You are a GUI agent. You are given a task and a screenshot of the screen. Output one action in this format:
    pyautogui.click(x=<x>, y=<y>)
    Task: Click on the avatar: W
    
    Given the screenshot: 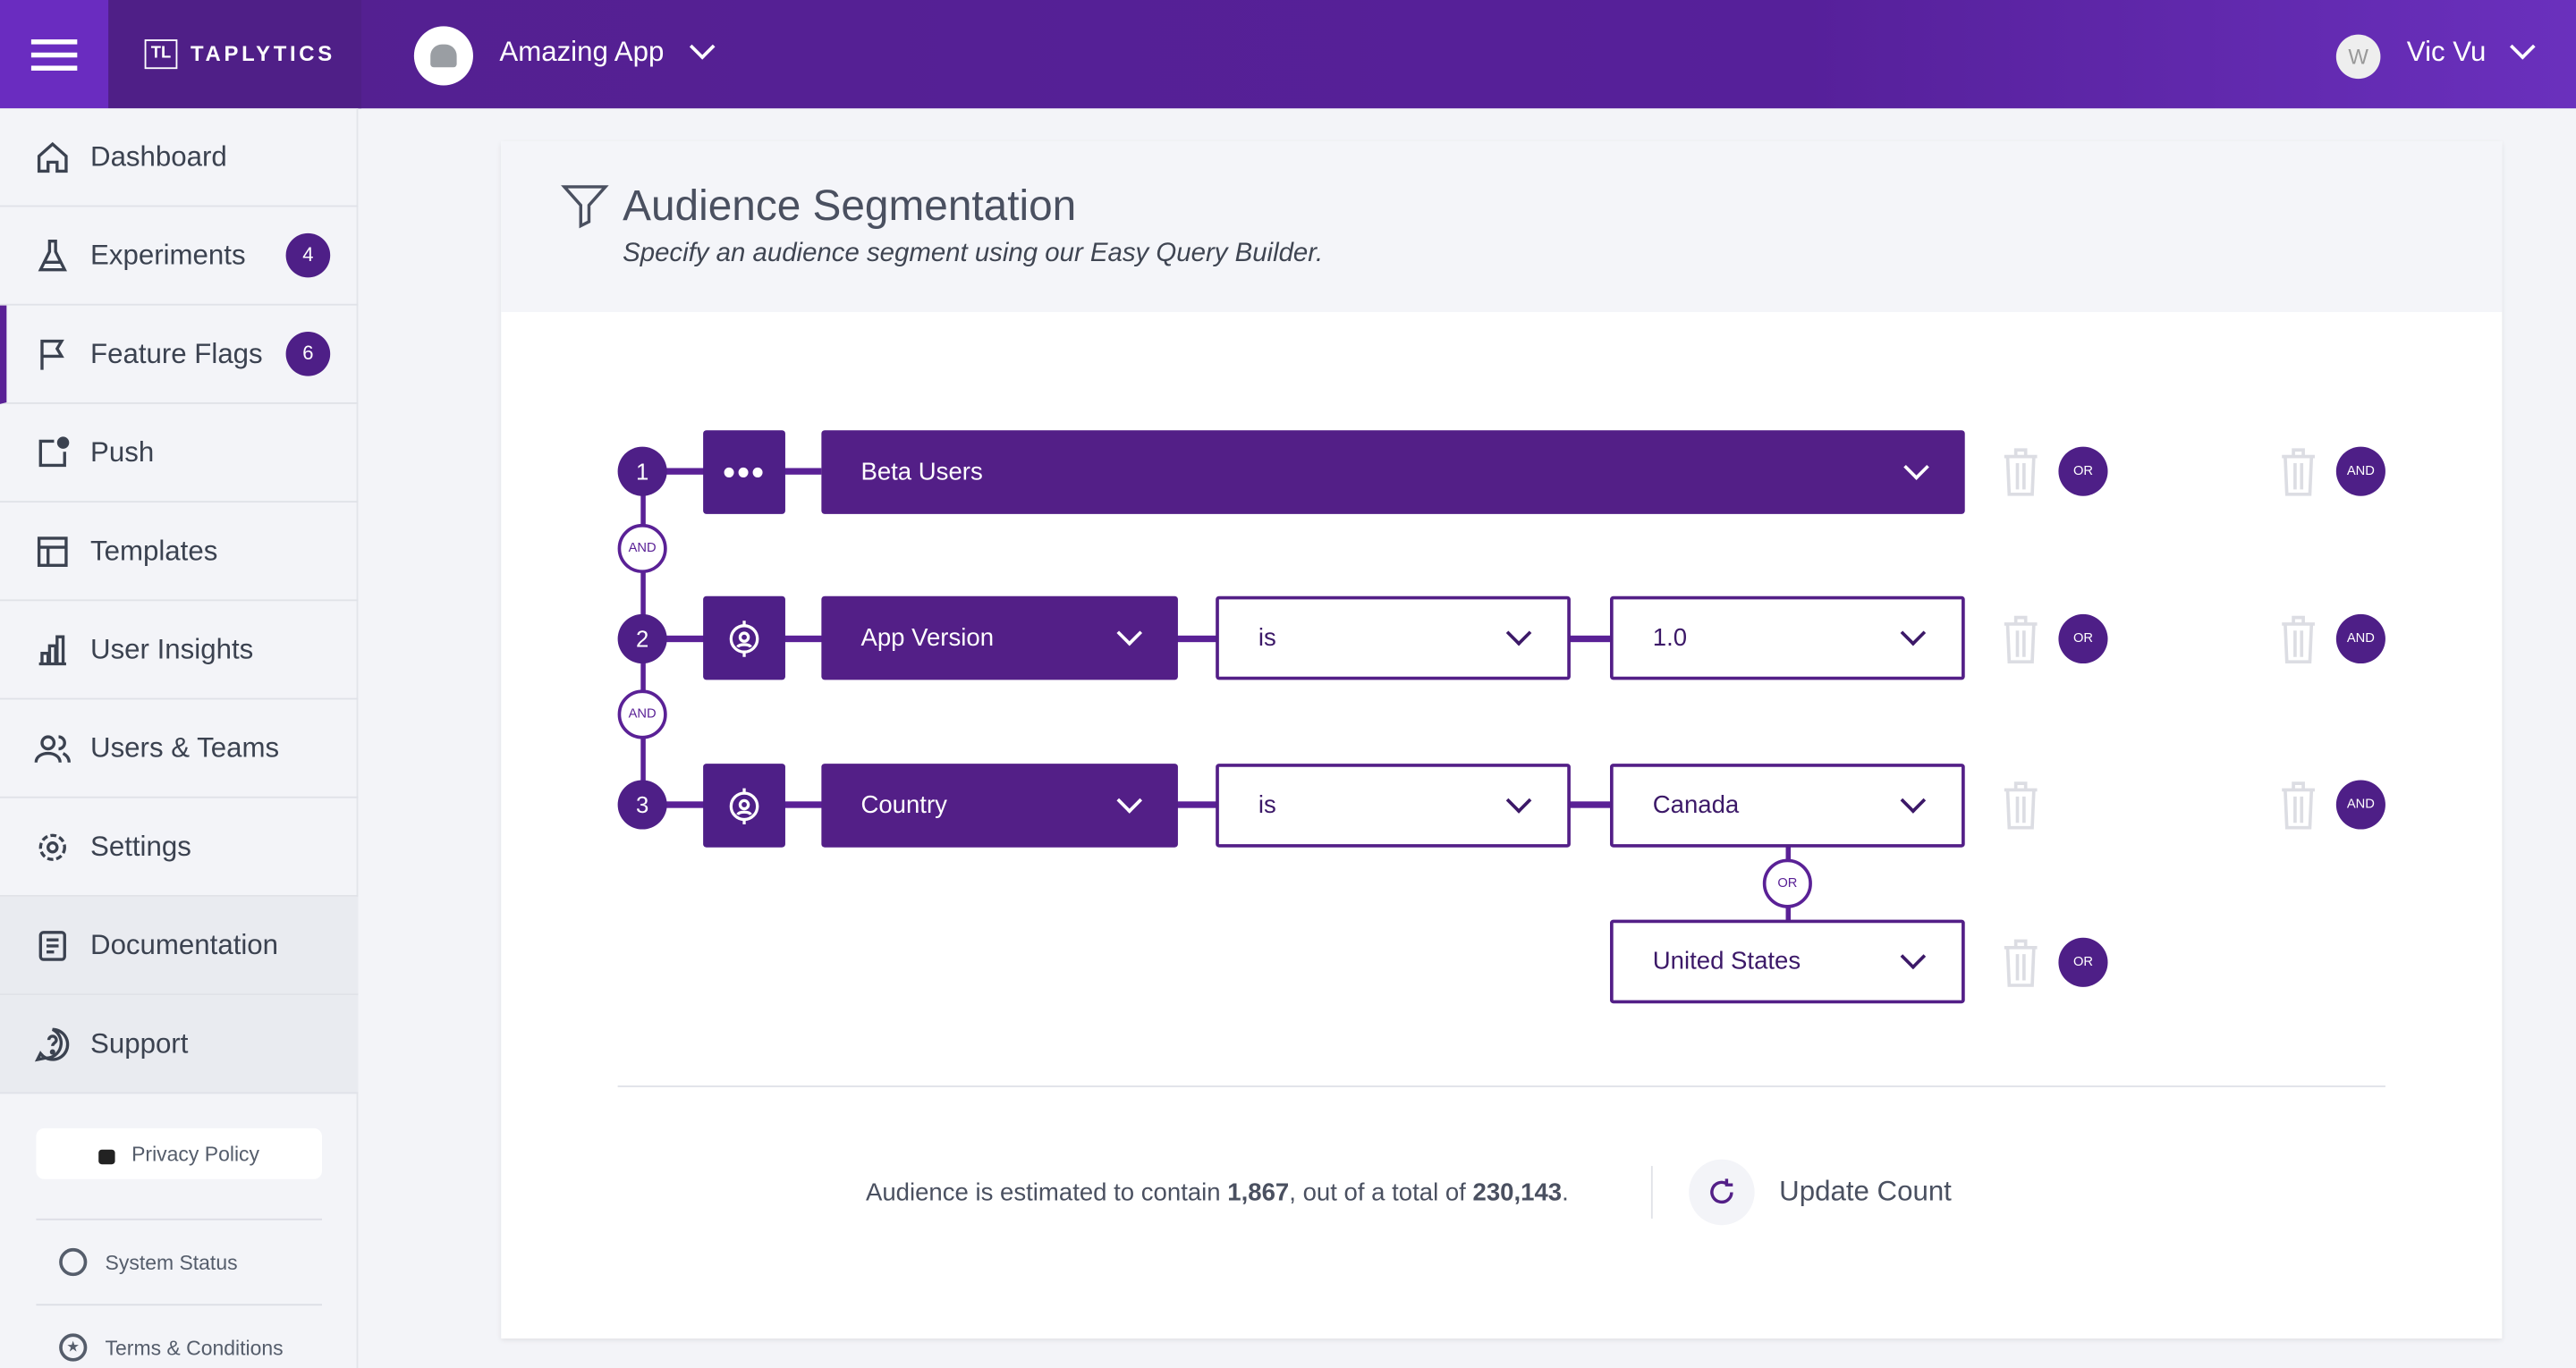 What is the action you would take?
    pyautogui.click(x=2358, y=57)
    